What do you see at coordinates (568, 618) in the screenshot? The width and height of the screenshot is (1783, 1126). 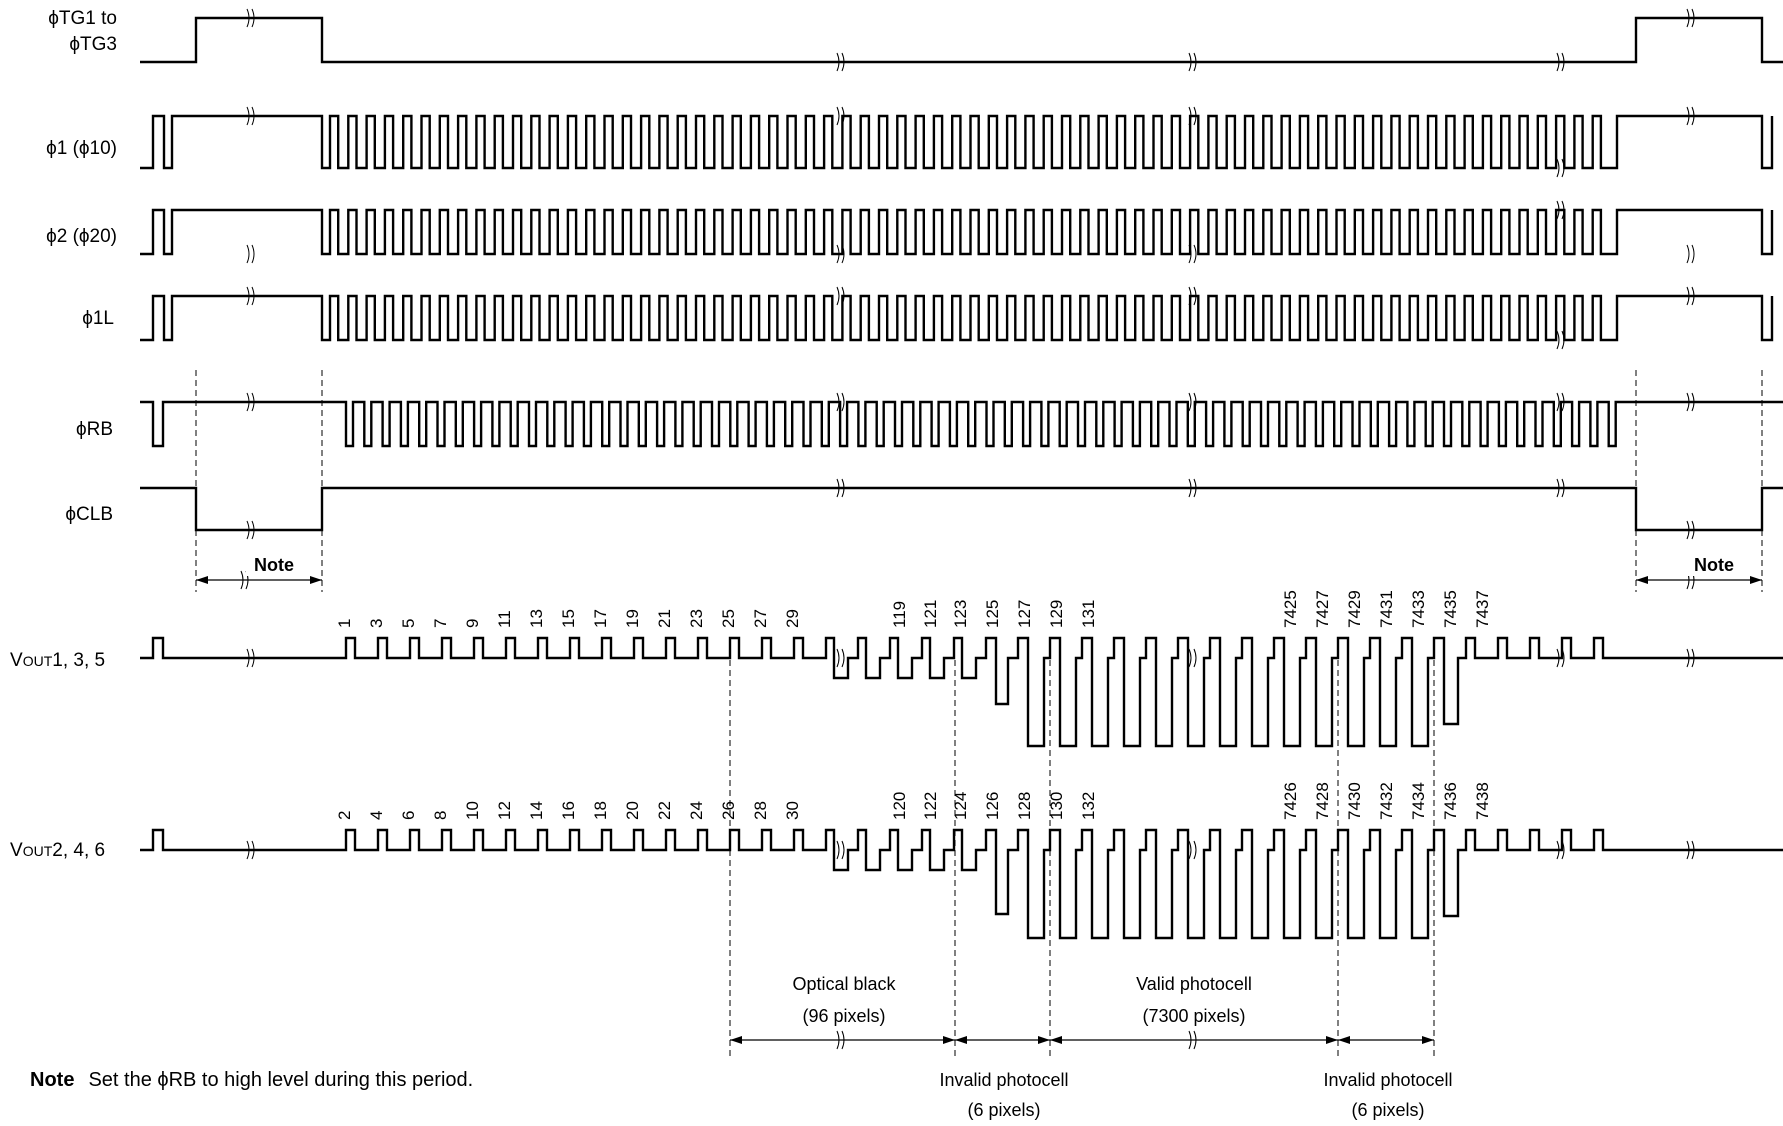 I see `pixel-number: 15` at bounding box center [568, 618].